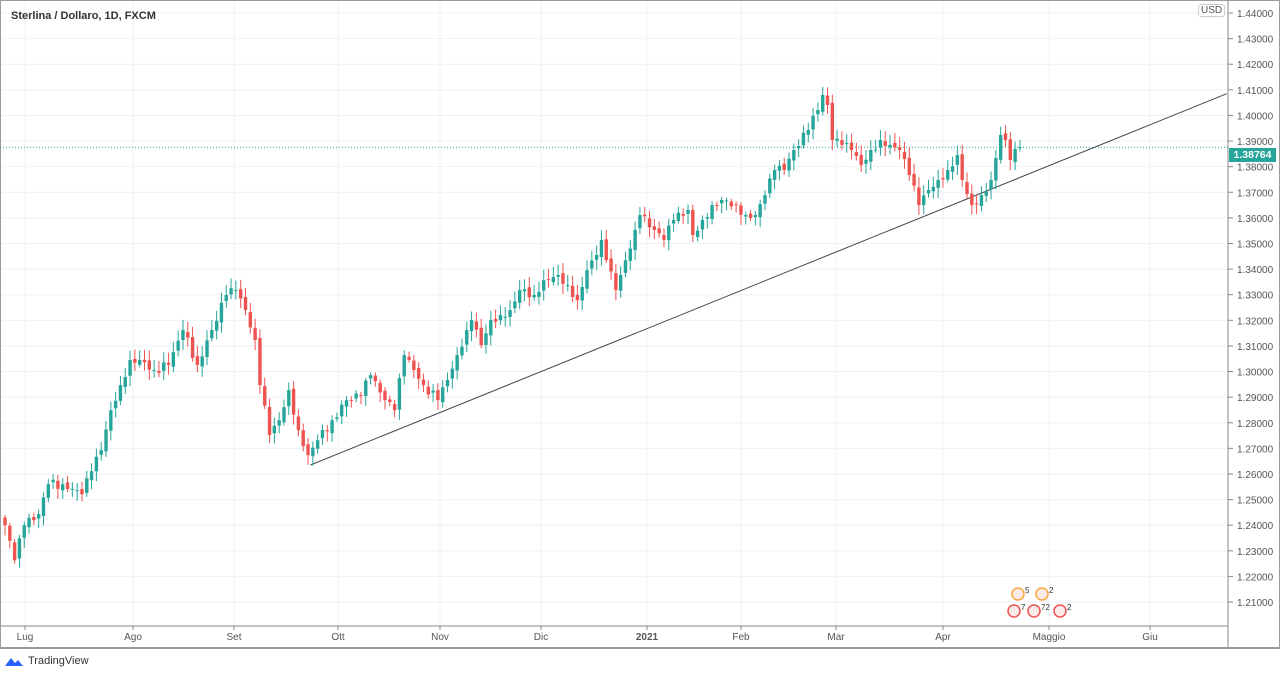 This screenshot has width=1280, height=676. I want to click on x-tick-label: Feb, so click(741, 637).